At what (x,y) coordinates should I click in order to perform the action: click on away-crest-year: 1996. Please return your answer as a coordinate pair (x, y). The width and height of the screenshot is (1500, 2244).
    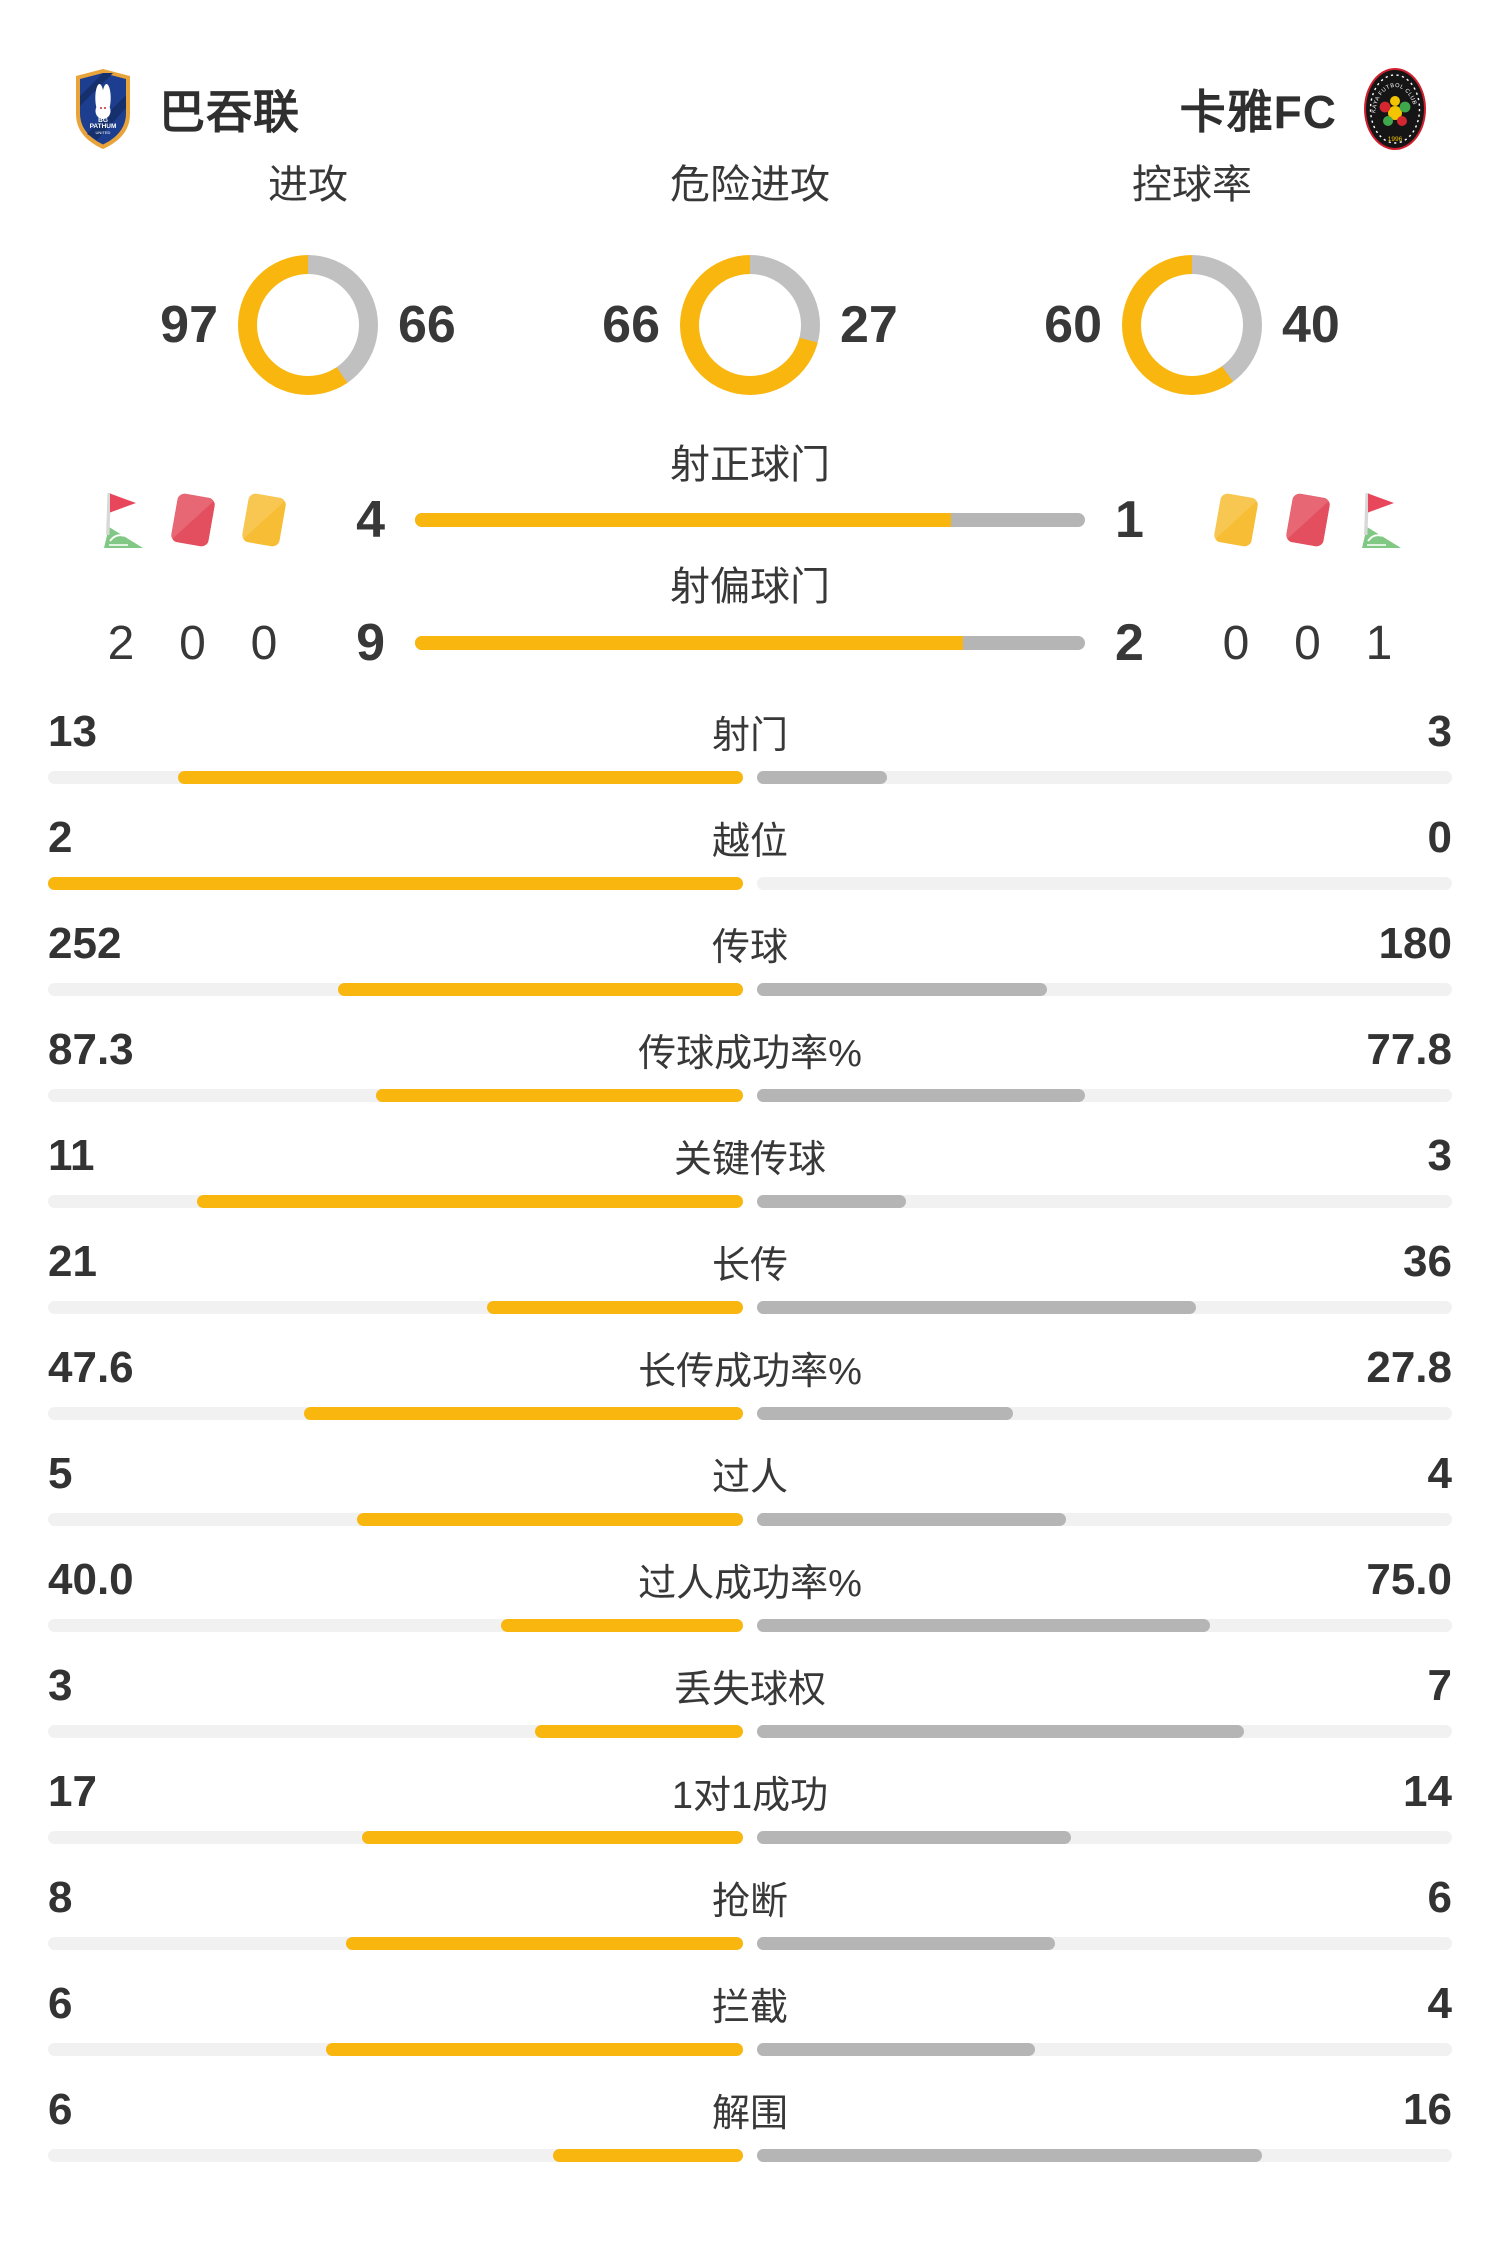
    Looking at the image, I should click on (1395, 139).